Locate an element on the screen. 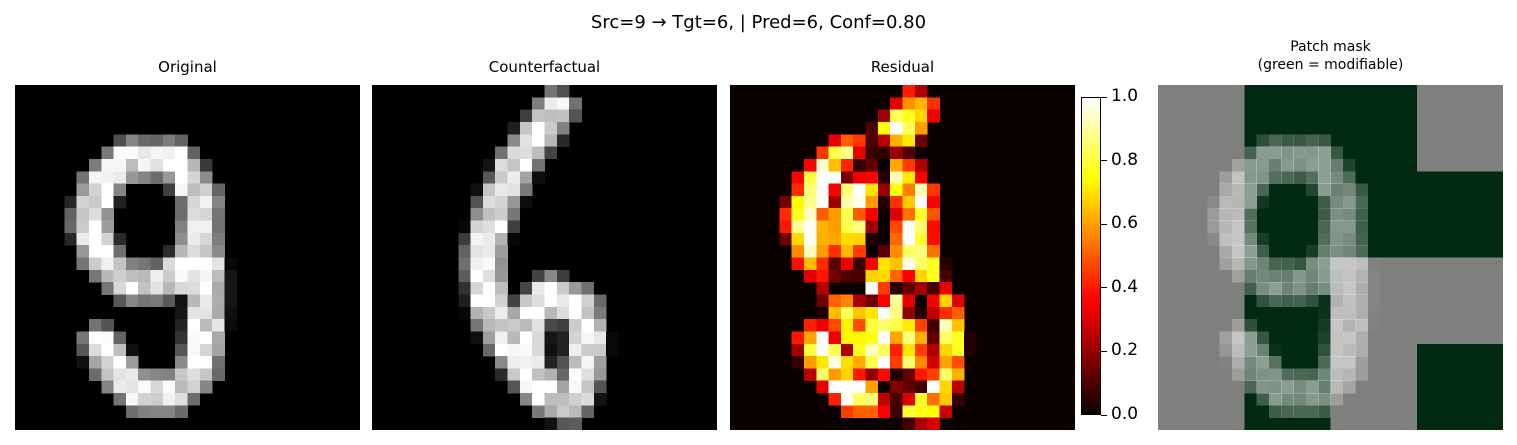 Image resolution: width=1517 pixels, height=445 pixels. residual-colorbar is located at coordinates (1091, 256).